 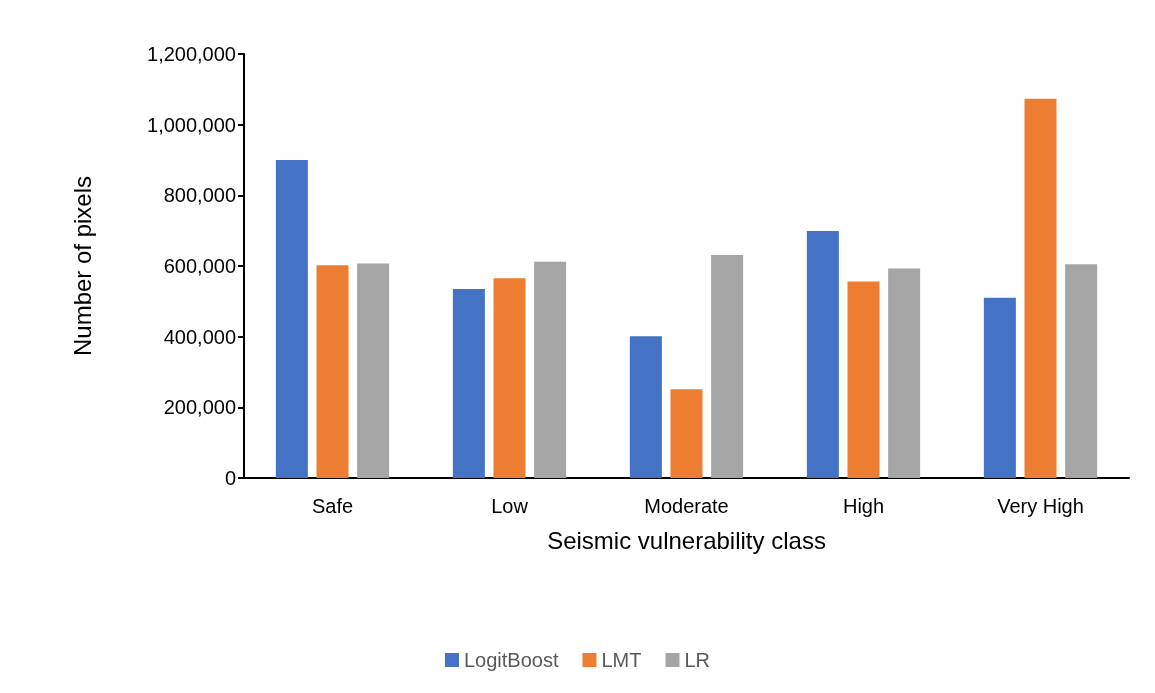 What do you see at coordinates (199, 407) in the screenshot?
I see `y-tick-label: 200,000` at bounding box center [199, 407].